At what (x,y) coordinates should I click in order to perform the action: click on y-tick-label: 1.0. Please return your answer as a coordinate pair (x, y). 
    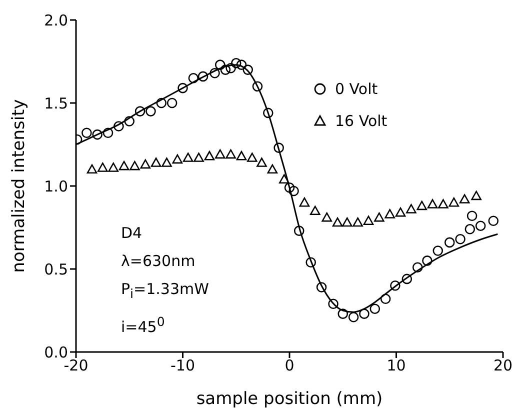
    Looking at the image, I should click on (56, 186).